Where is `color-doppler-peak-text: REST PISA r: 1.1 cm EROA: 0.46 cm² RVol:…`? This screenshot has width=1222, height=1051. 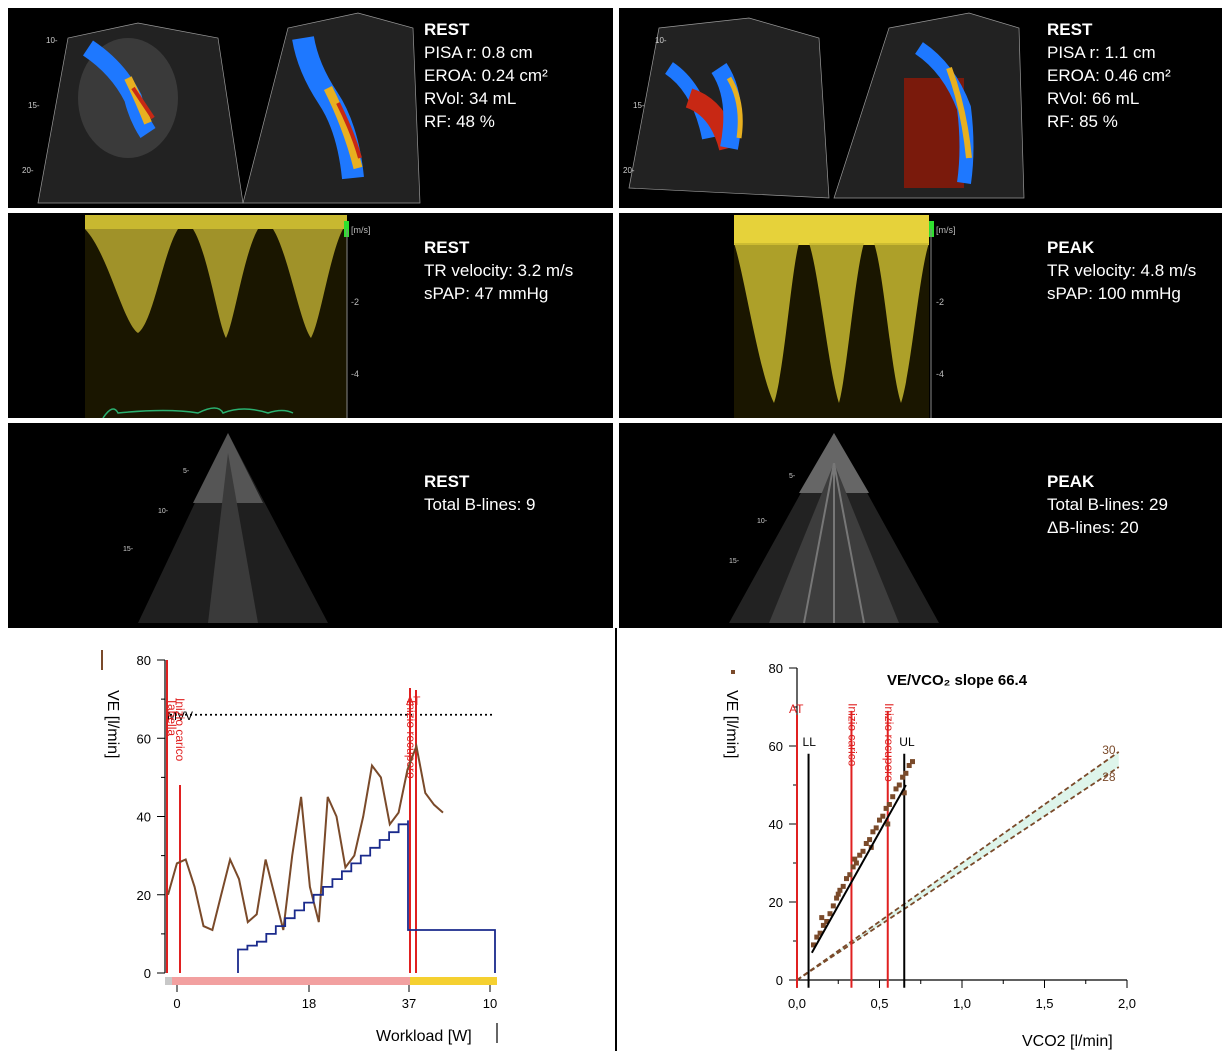 color-doppler-peak-text: REST PISA r: 1.1 cm EROA: 0.46 cm² RVol:… is located at coordinates (1109, 75).